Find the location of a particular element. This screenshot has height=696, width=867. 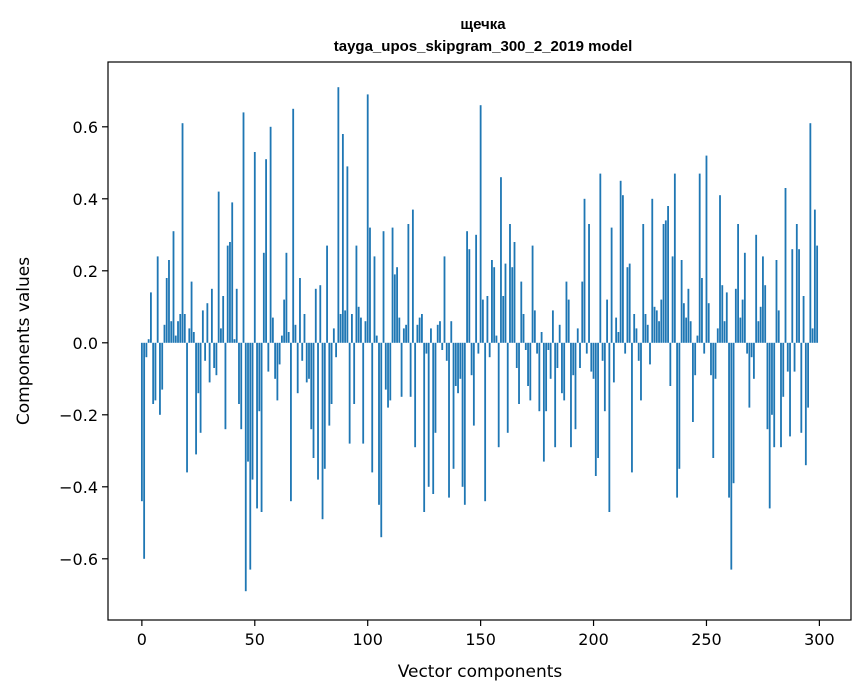

y-tick-label: 0.0 is located at coordinates (85, 343).